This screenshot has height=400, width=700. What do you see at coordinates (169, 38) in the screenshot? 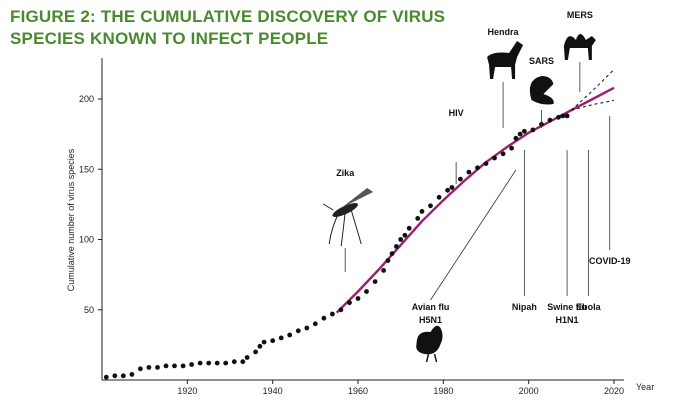
I see `chart-title-line-2: SPECIES KNOWN TO INFECT PEOPLE` at bounding box center [169, 38].